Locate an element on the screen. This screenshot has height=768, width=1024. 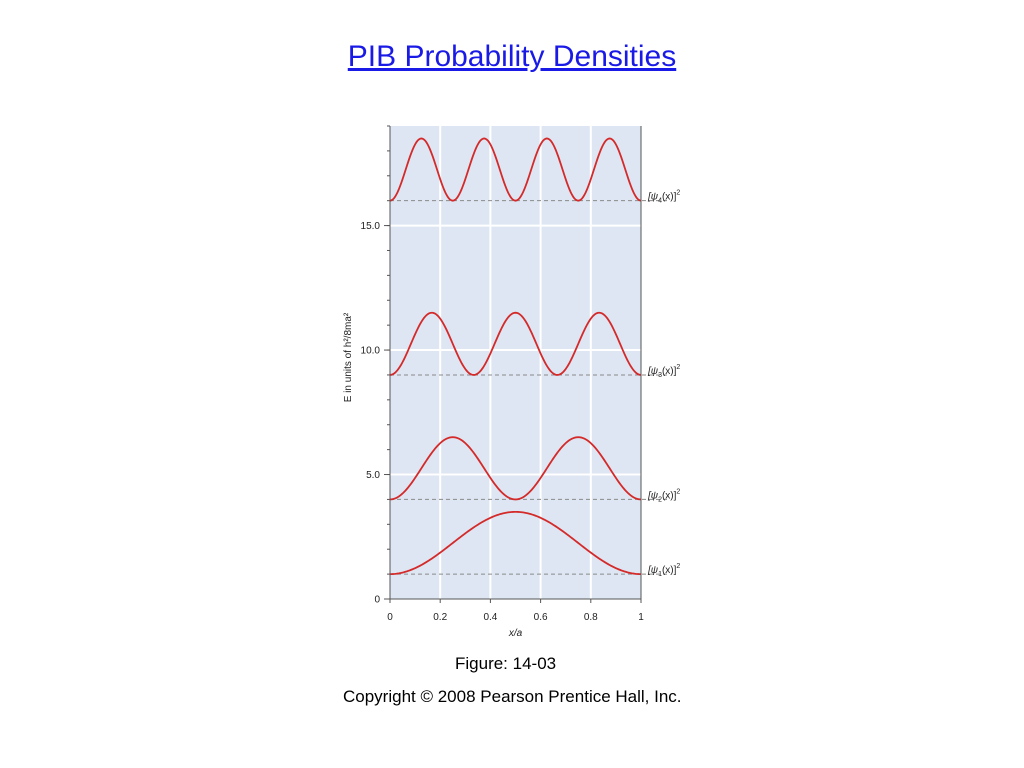
density-curve-n4 is located at coordinates (515, 169).